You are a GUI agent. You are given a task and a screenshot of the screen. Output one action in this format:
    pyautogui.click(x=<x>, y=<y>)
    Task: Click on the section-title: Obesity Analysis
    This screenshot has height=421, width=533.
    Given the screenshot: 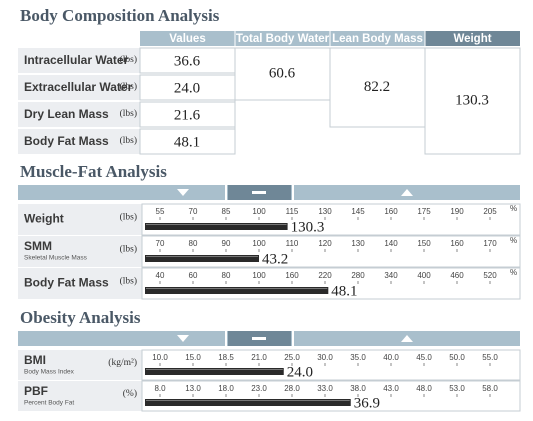 What is the action you would take?
    pyautogui.click(x=80, y=317)
    